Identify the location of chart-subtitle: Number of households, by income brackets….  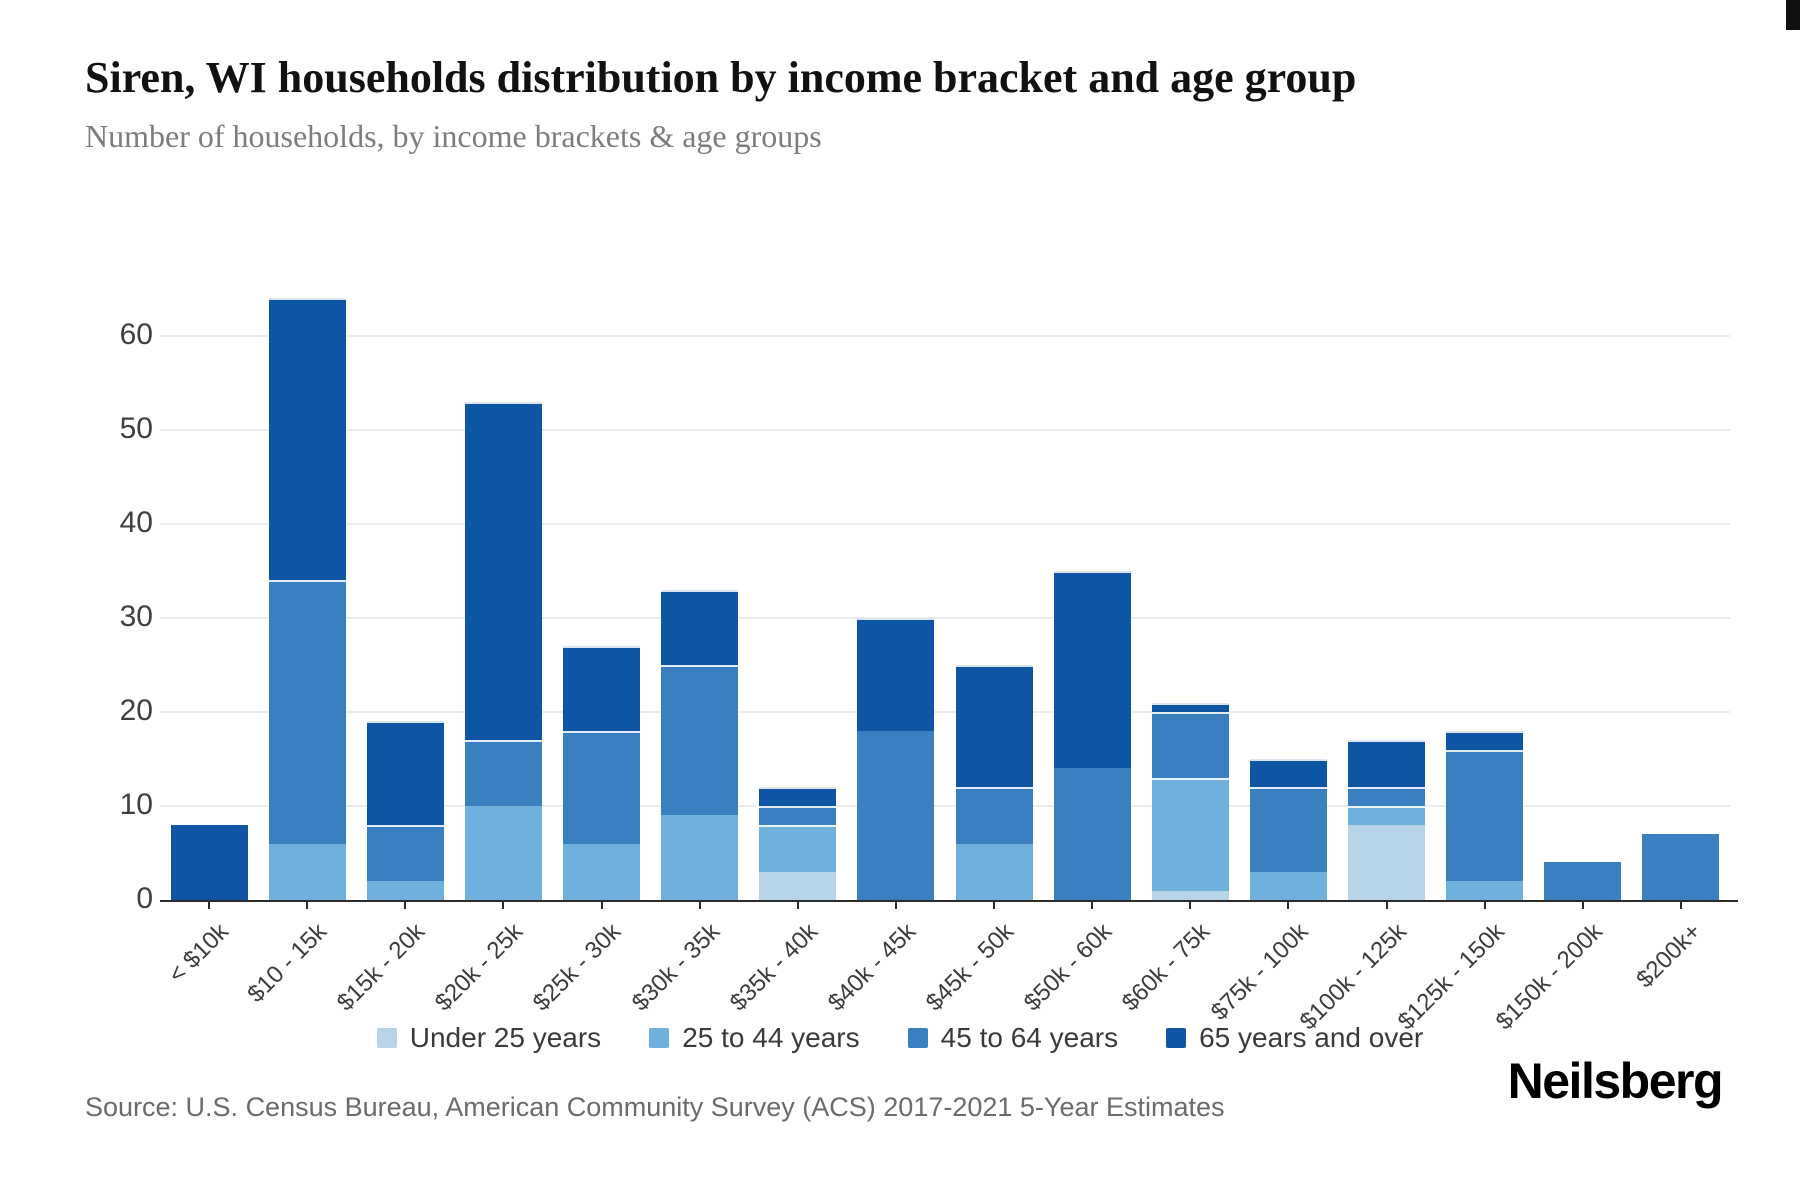
(453, 136).